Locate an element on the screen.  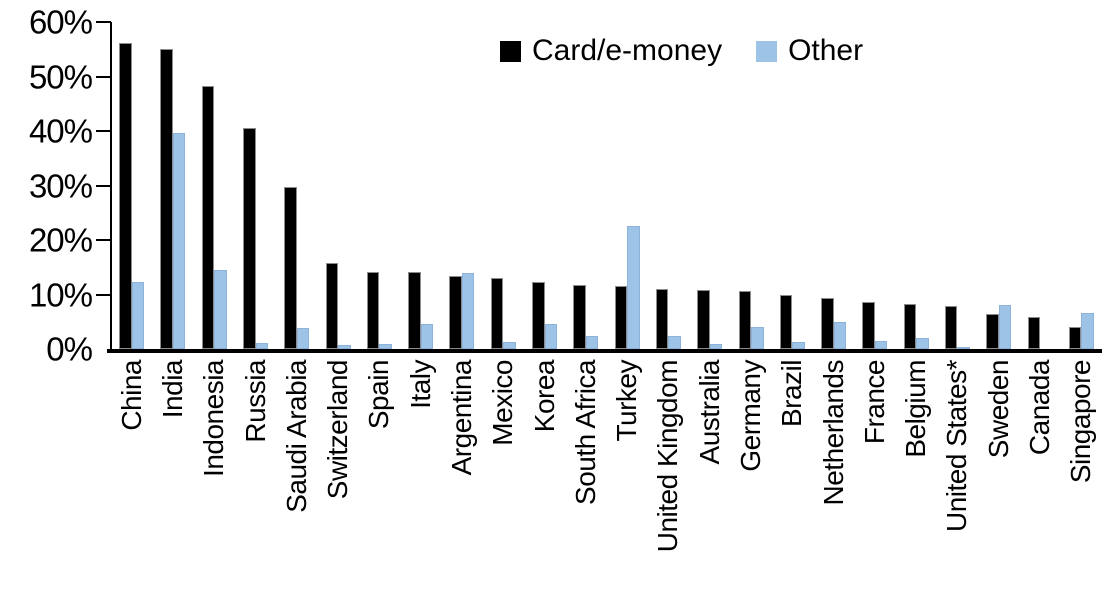
y-axis-tick-label: 40% is located at coordinates (60, 131).